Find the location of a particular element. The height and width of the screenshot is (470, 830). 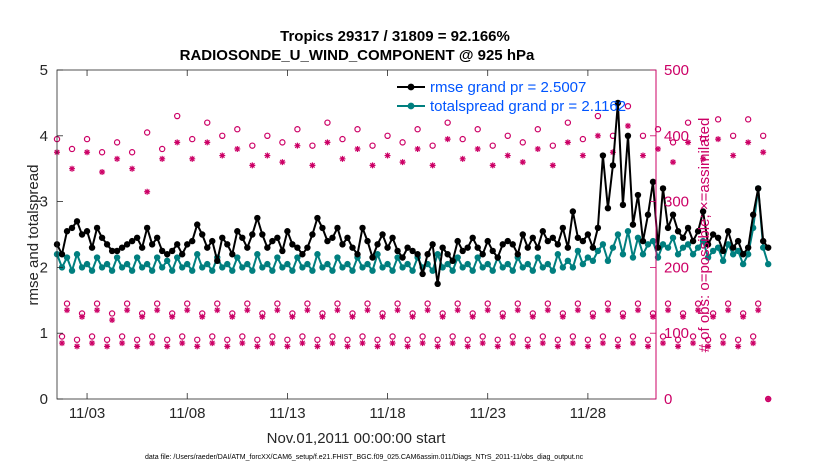

y-tick-label-right: 400 is located at coordinates (676, 136).